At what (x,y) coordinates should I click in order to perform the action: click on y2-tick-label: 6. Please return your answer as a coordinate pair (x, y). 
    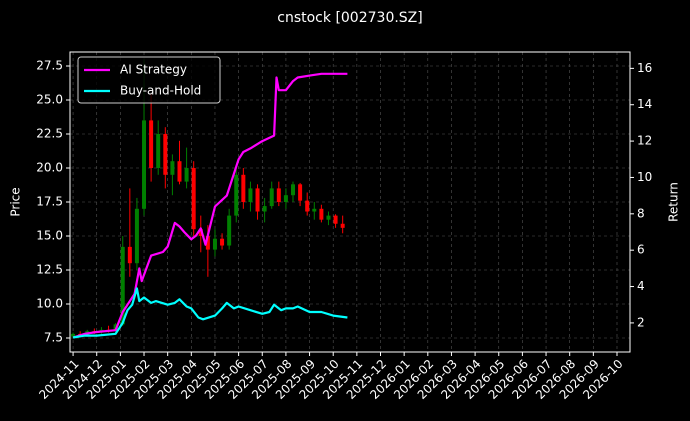
    Looking at the image, I should click on (641, 250).